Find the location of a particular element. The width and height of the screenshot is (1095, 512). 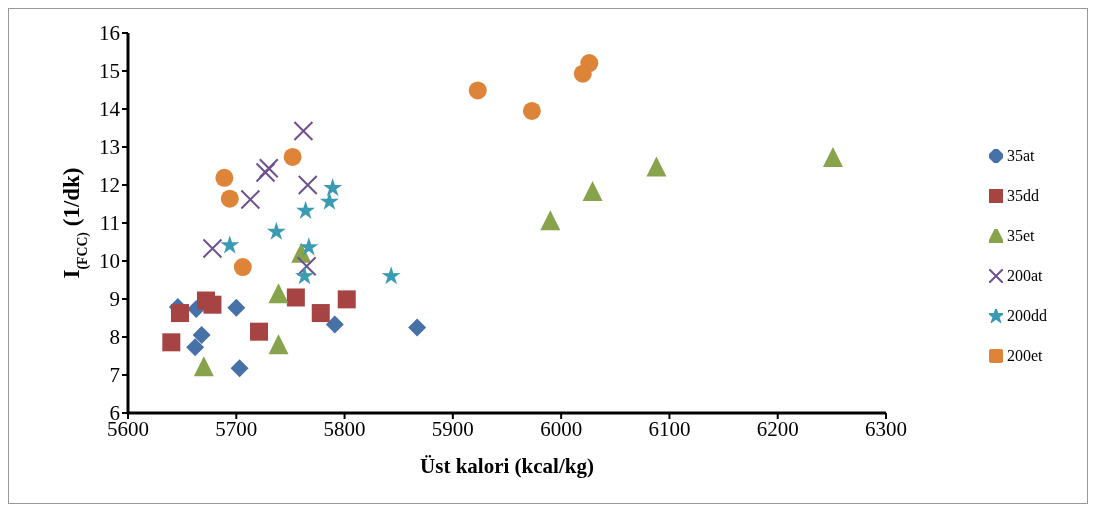

y-tick-label: 12 is located at coordinates (109, 185).